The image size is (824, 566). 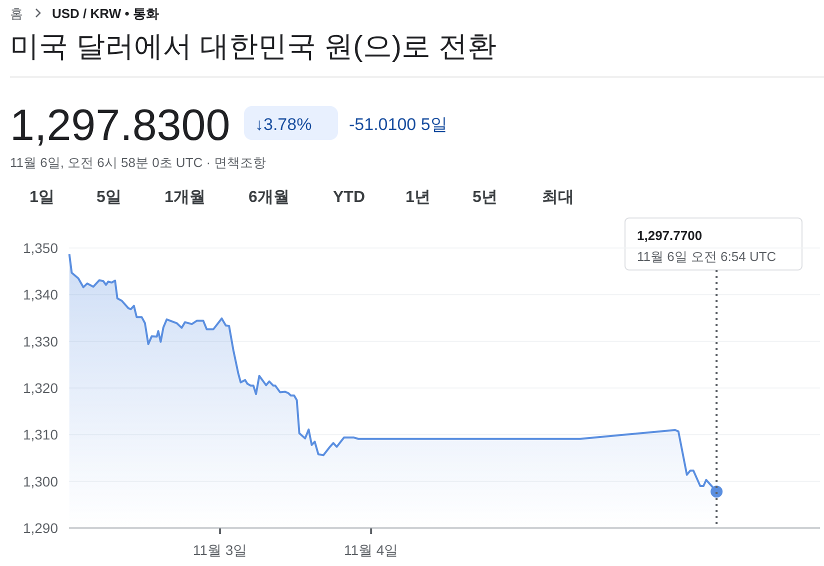 I want to click on y-tick-label: 1,300, so click(x=40, y=481).